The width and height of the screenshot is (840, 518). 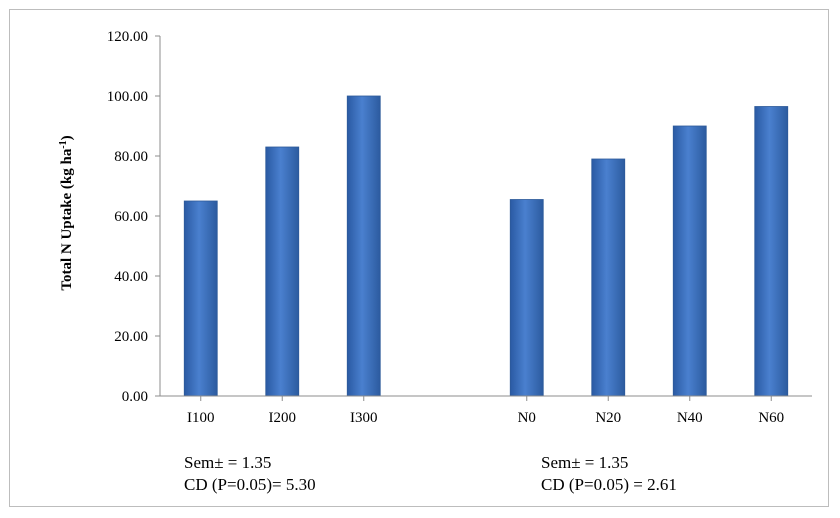 I want to click on y-tick-label-2: 40.00, so click(x=131, y=277).